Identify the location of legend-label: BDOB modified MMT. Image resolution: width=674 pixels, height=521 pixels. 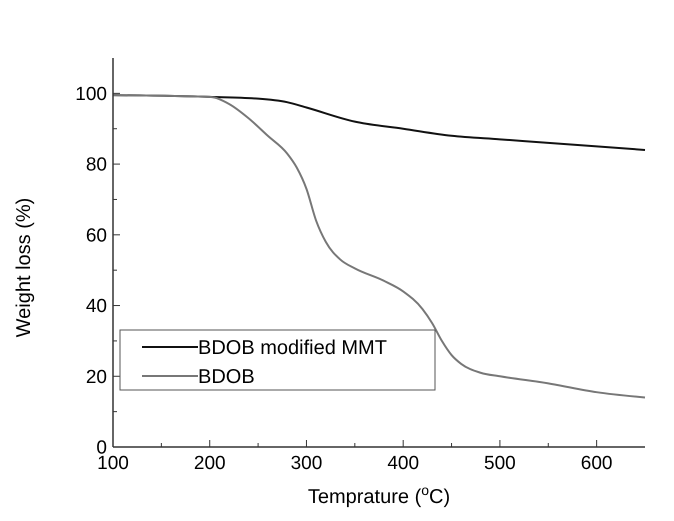
(292, 348).